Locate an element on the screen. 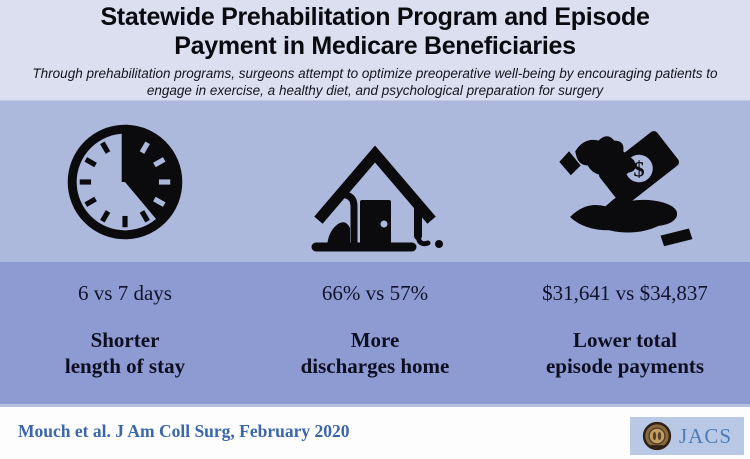 The image size is (750, 459). jacs-logo-text: JACS is located at coordinates (705, 435).